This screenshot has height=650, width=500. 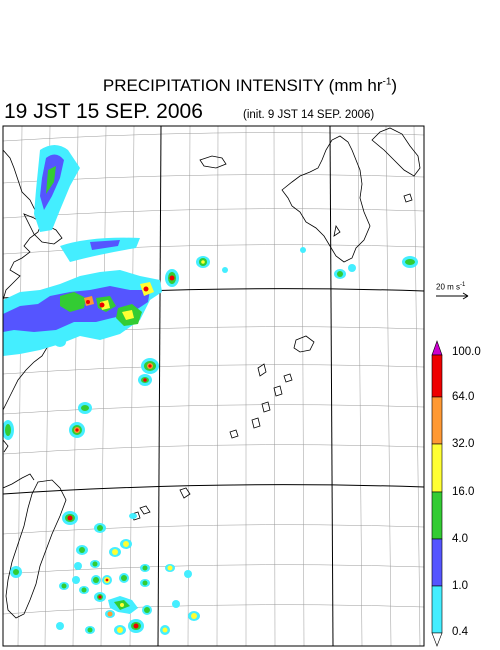 I want to click on wind-vector-label-exponent: -1, so click(x=463, y=285).